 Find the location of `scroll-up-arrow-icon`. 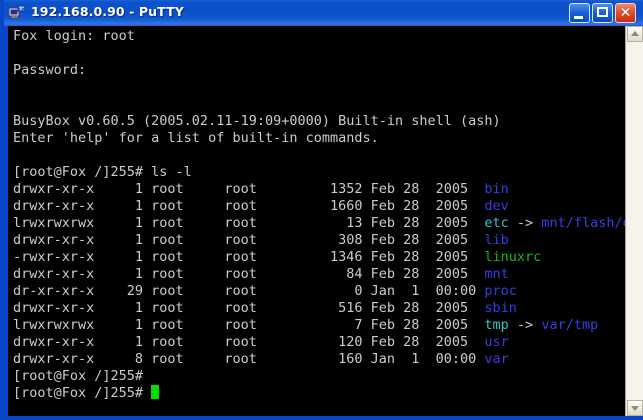

scroll-up-arrow-icon is located at coordinates (635, 33).